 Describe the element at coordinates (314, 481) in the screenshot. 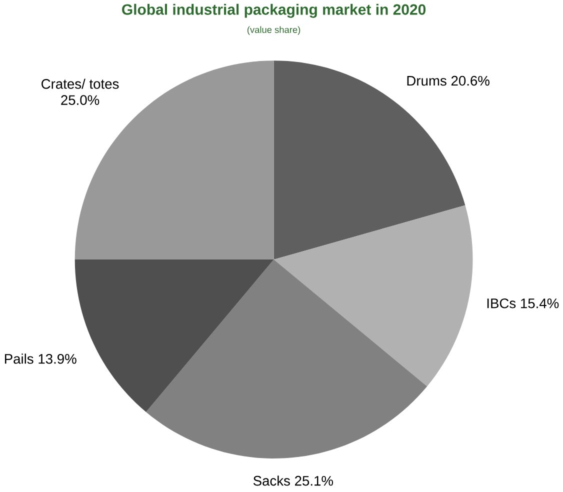

I see `data-label: 25.1%` at that location.